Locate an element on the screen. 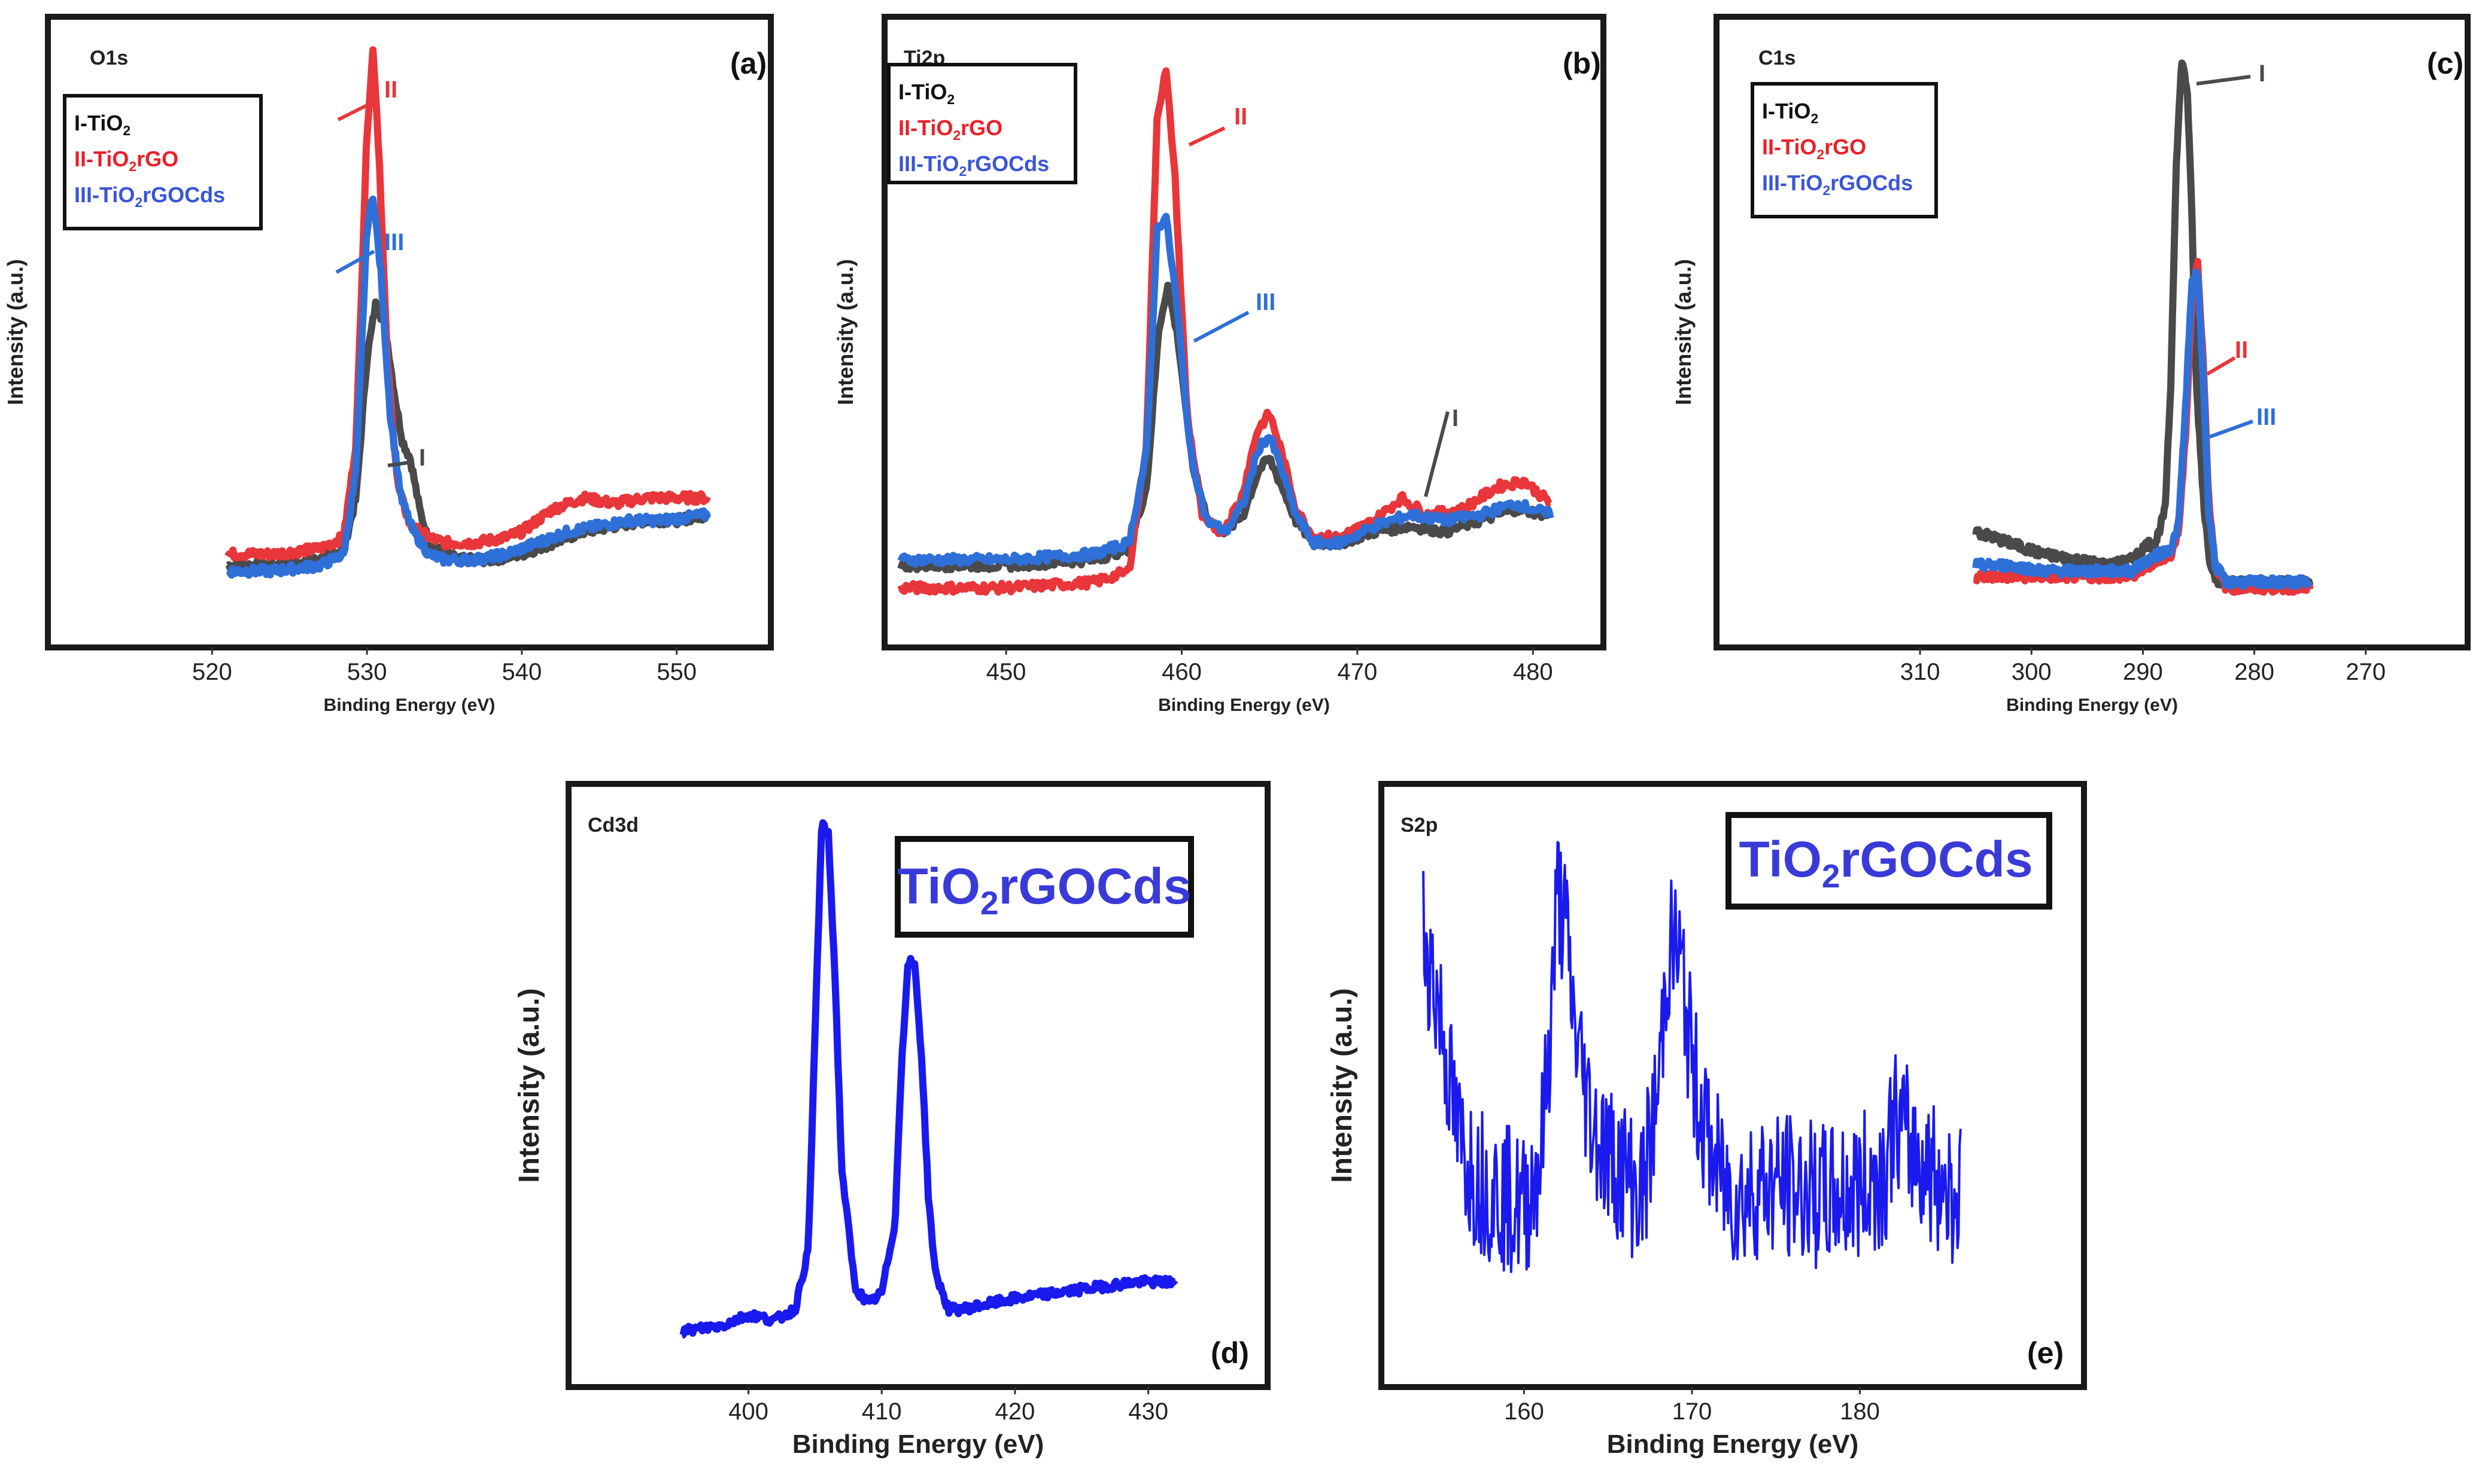 Image resolution: width=2479 pixels, height=1484 pixels. x-tick-label: 310 is located at coordinates (1920, 672).